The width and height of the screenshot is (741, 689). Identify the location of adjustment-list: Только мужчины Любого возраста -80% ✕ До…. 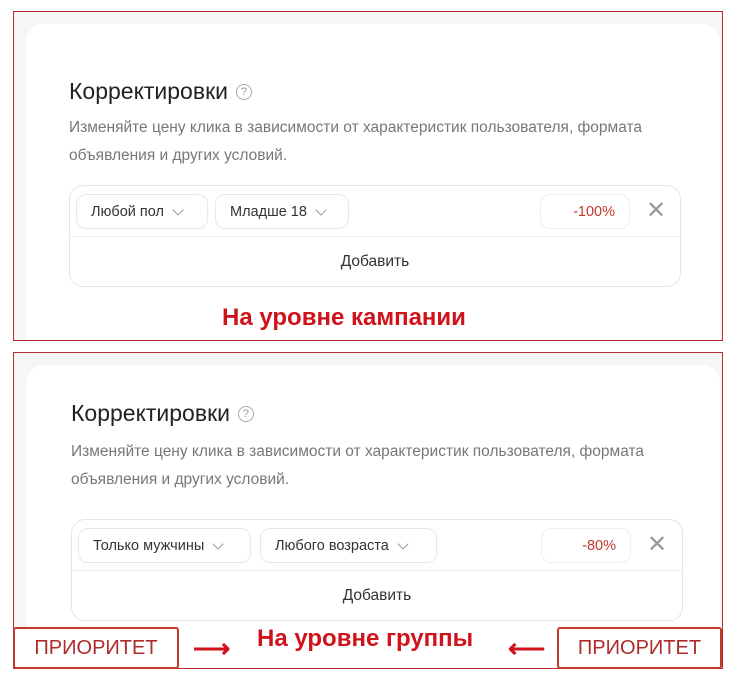
(377, 570).